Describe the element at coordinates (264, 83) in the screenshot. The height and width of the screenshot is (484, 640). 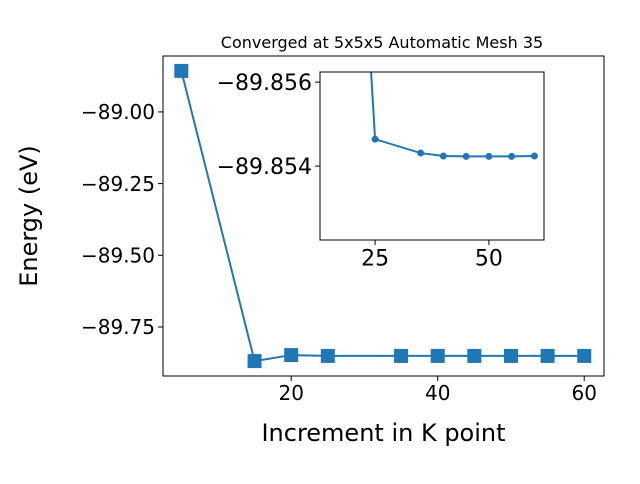
I see `y-tick-label: −89.856` at that location.